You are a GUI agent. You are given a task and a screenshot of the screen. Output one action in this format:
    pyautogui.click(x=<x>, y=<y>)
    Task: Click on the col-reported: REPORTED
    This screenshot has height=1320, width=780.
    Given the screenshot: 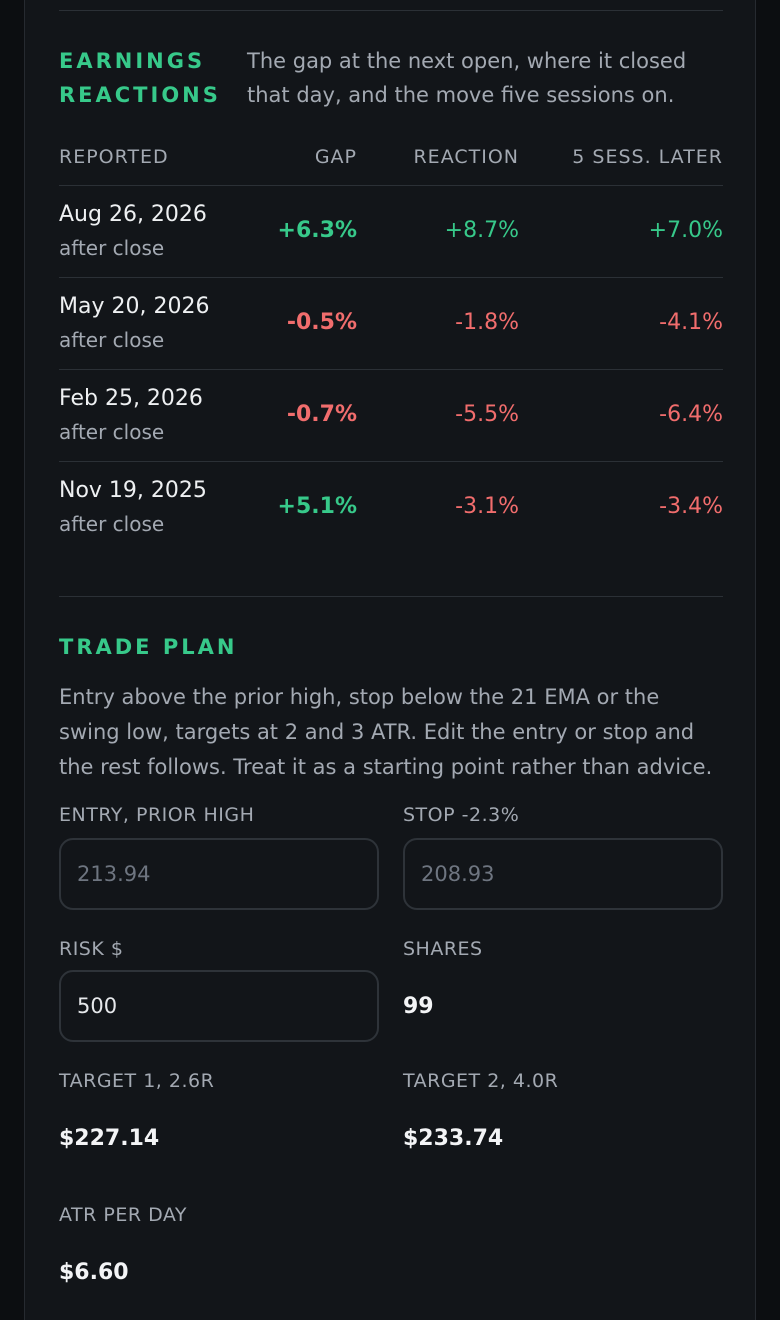 What is the action you would take?
    pyautogui.click(x=114, y=157)
    